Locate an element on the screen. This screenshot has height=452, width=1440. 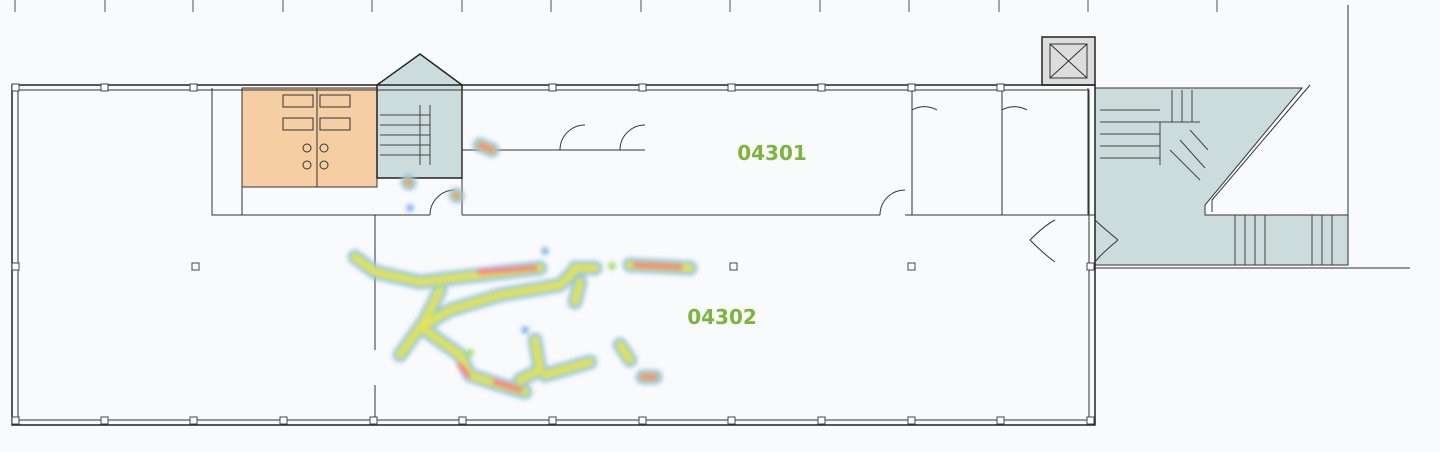
heatmap is located at coordinates (522, 268).